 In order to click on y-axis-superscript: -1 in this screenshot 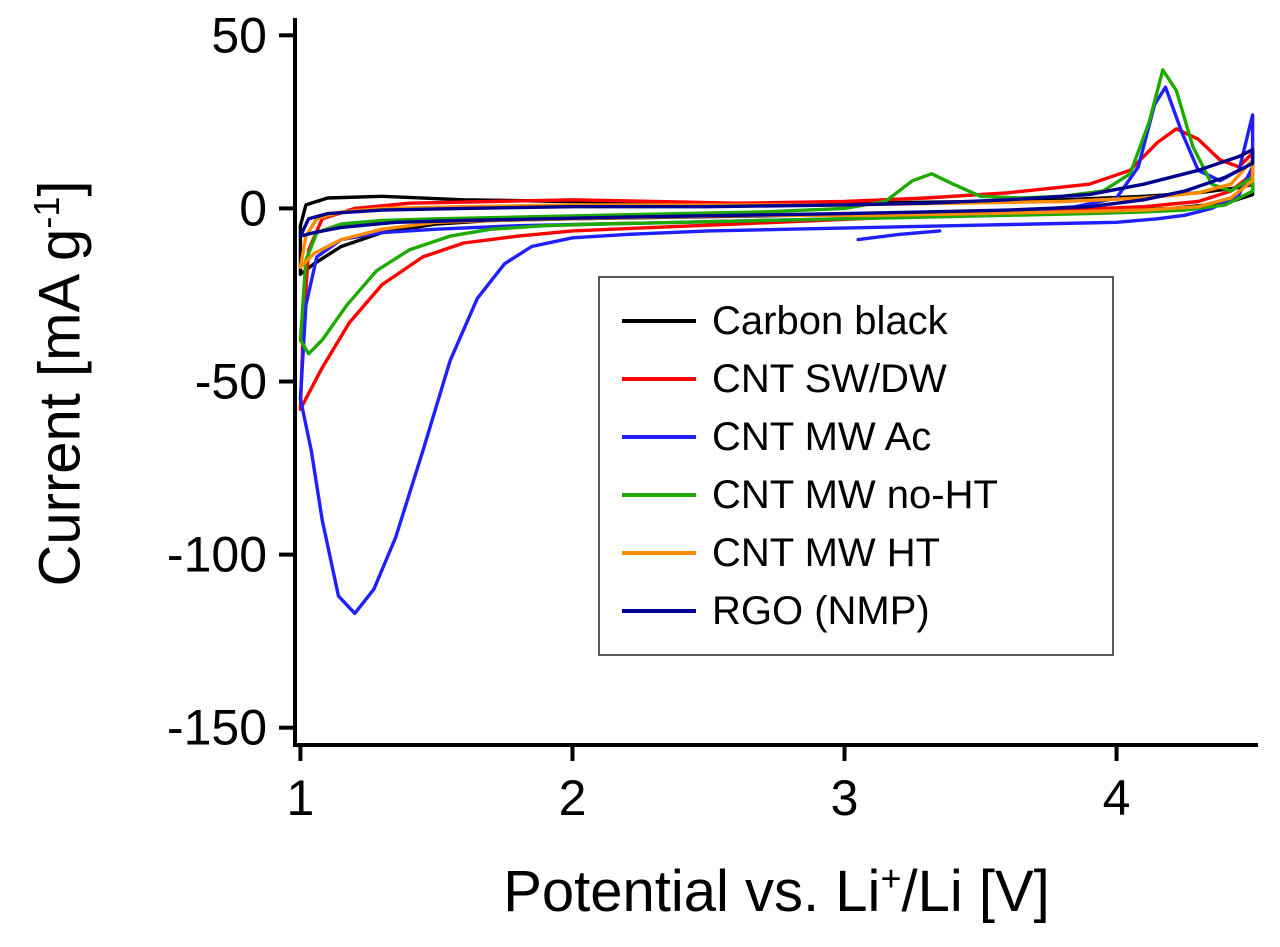, I will do `click(47, 212)`.